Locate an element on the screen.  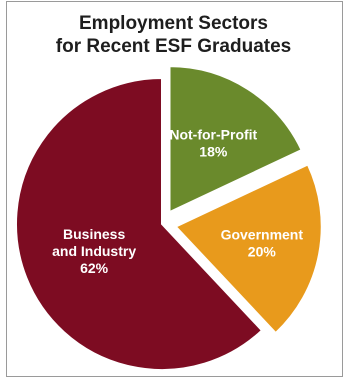
pie-label-business-and-industry: Business and Industry 62% is located at coordinates (94, 251).